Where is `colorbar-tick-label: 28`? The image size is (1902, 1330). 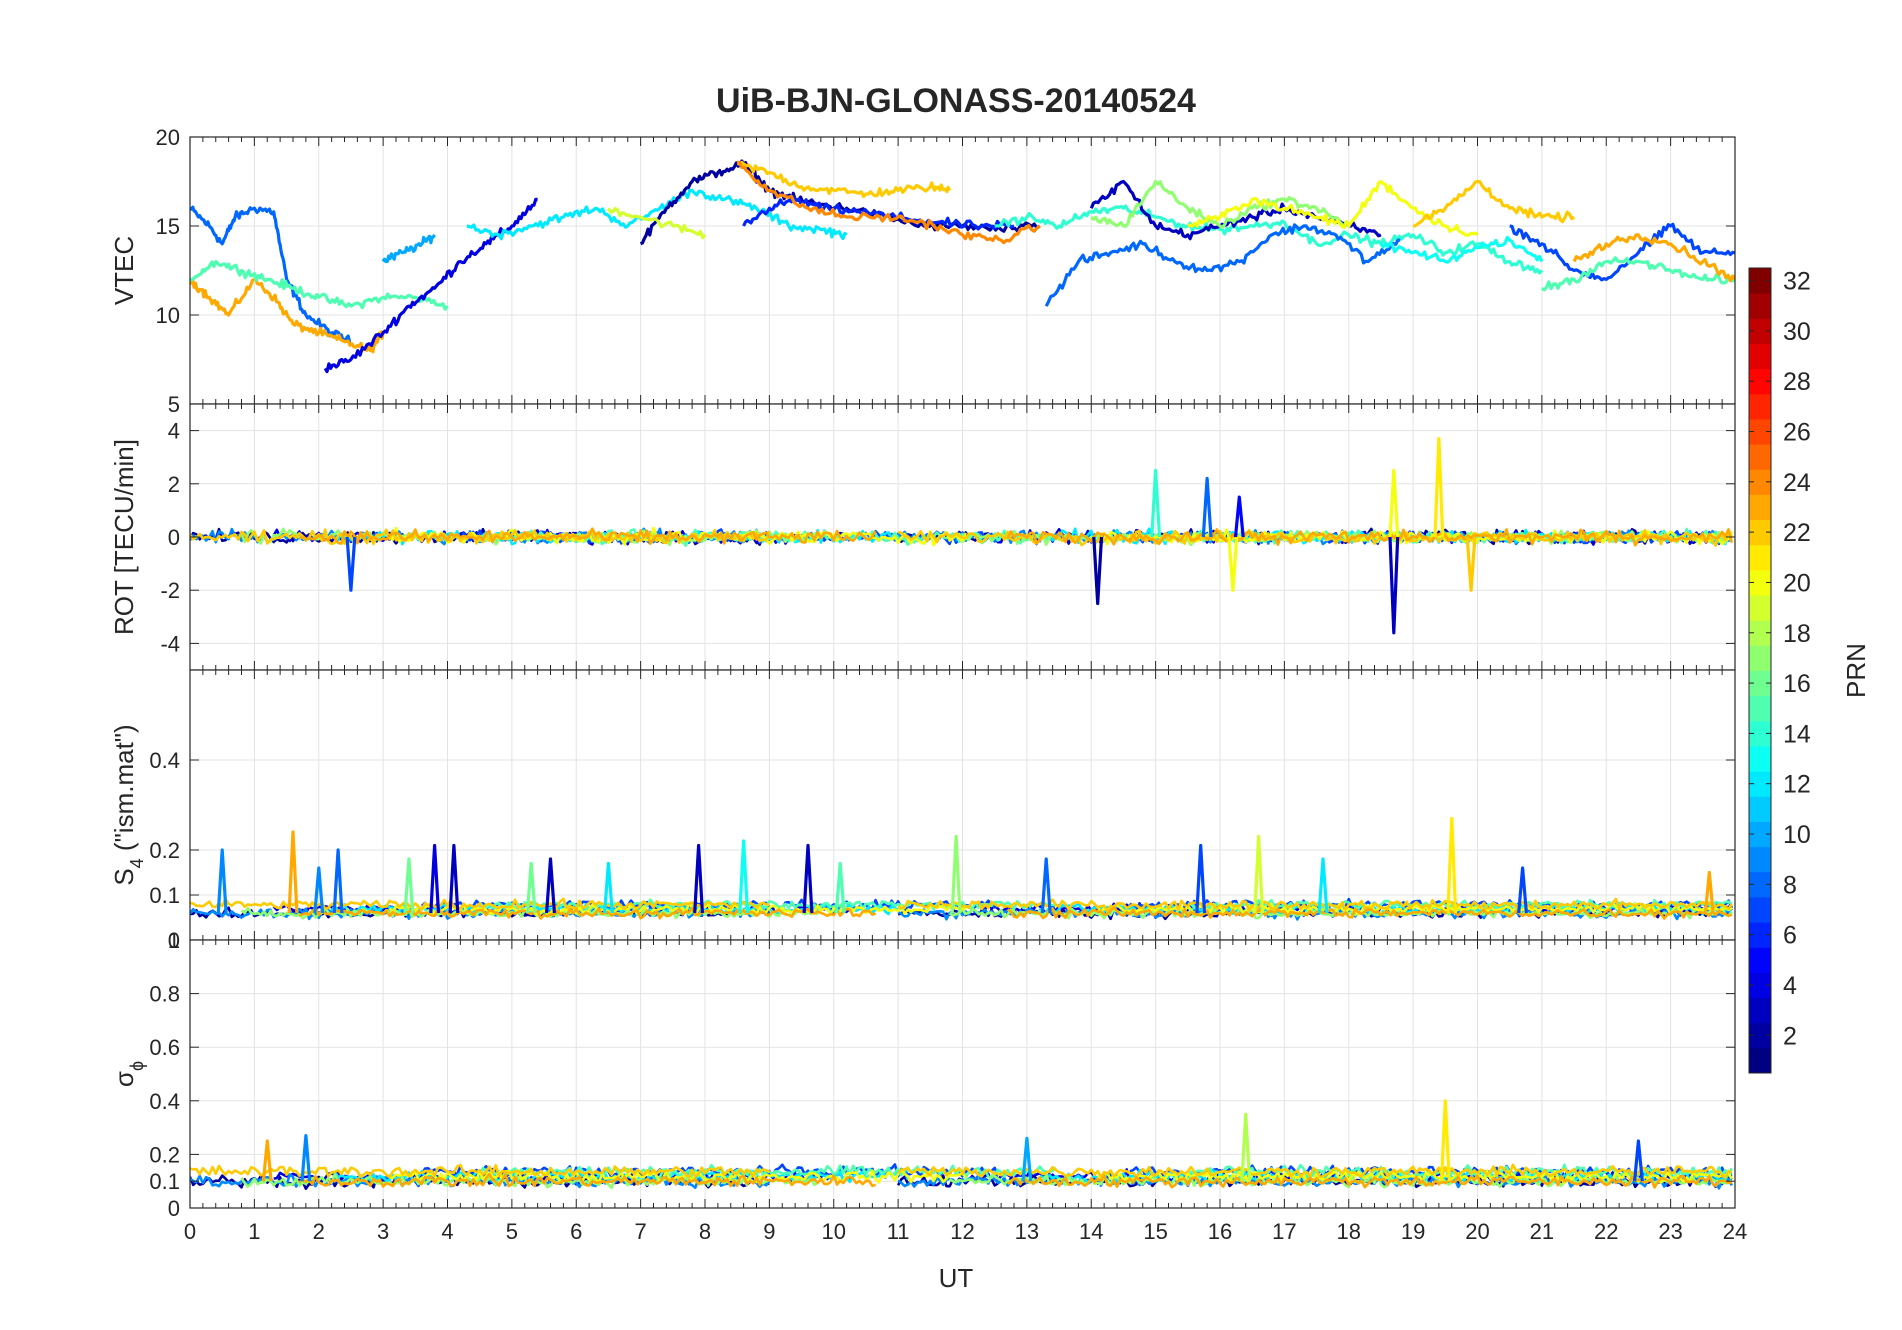 colorbar-tick-label: 28 is located at coordinates (1797, 382).